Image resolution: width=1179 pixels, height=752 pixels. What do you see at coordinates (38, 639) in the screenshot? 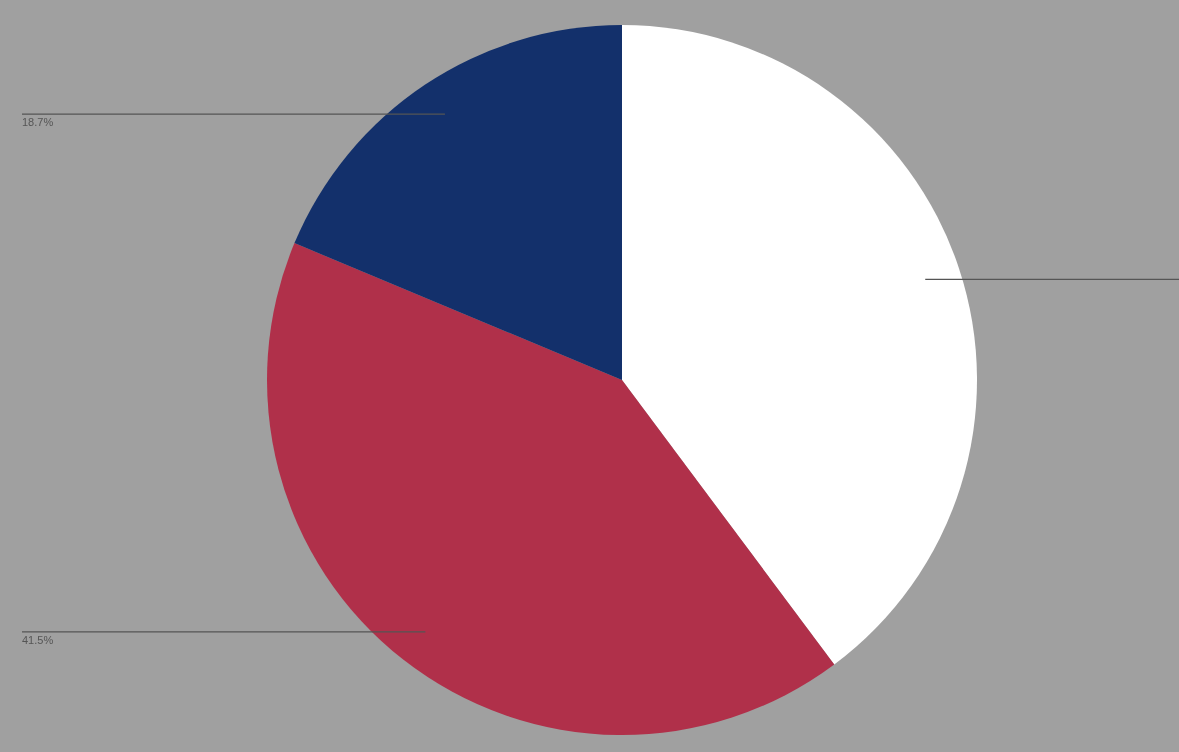
I see `data-label: 41.5%` at bounding box center [38, 639].